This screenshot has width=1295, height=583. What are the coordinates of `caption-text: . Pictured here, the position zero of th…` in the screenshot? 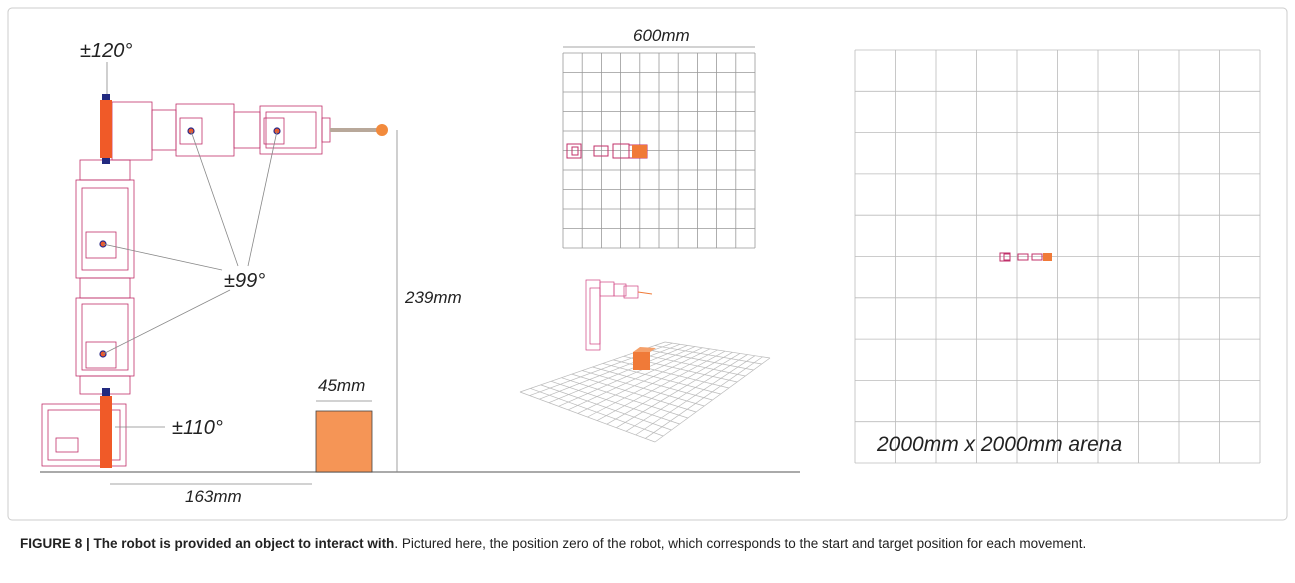 It's located at (740, 543).